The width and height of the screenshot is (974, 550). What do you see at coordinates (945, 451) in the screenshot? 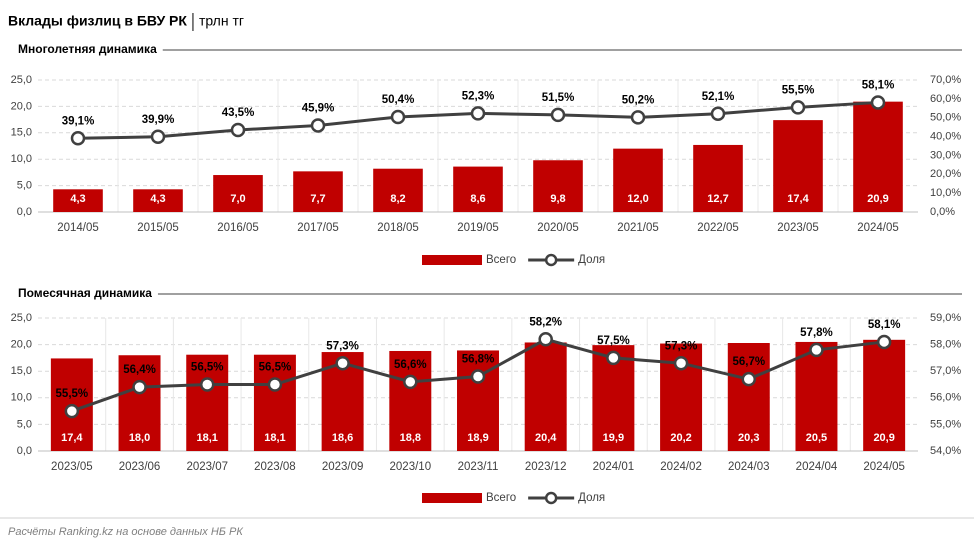
I see `y2-tick-label: 54,0%` at bounding box center [945, 451].